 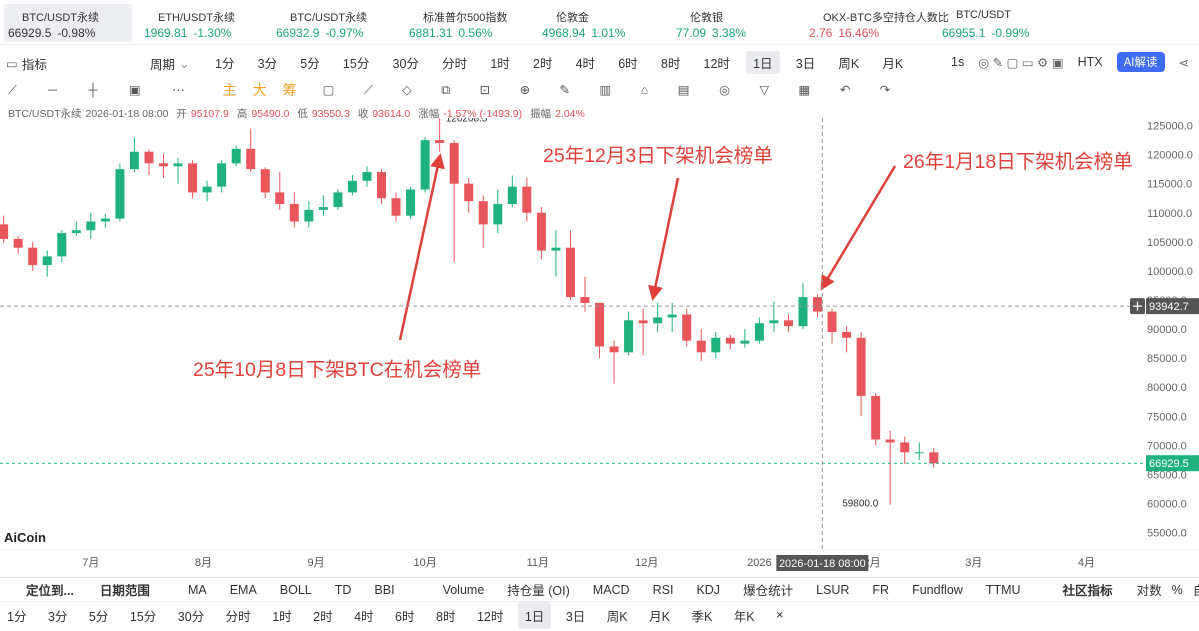 I want to click on indicator-button: Volume, so click(x=463, y=589).